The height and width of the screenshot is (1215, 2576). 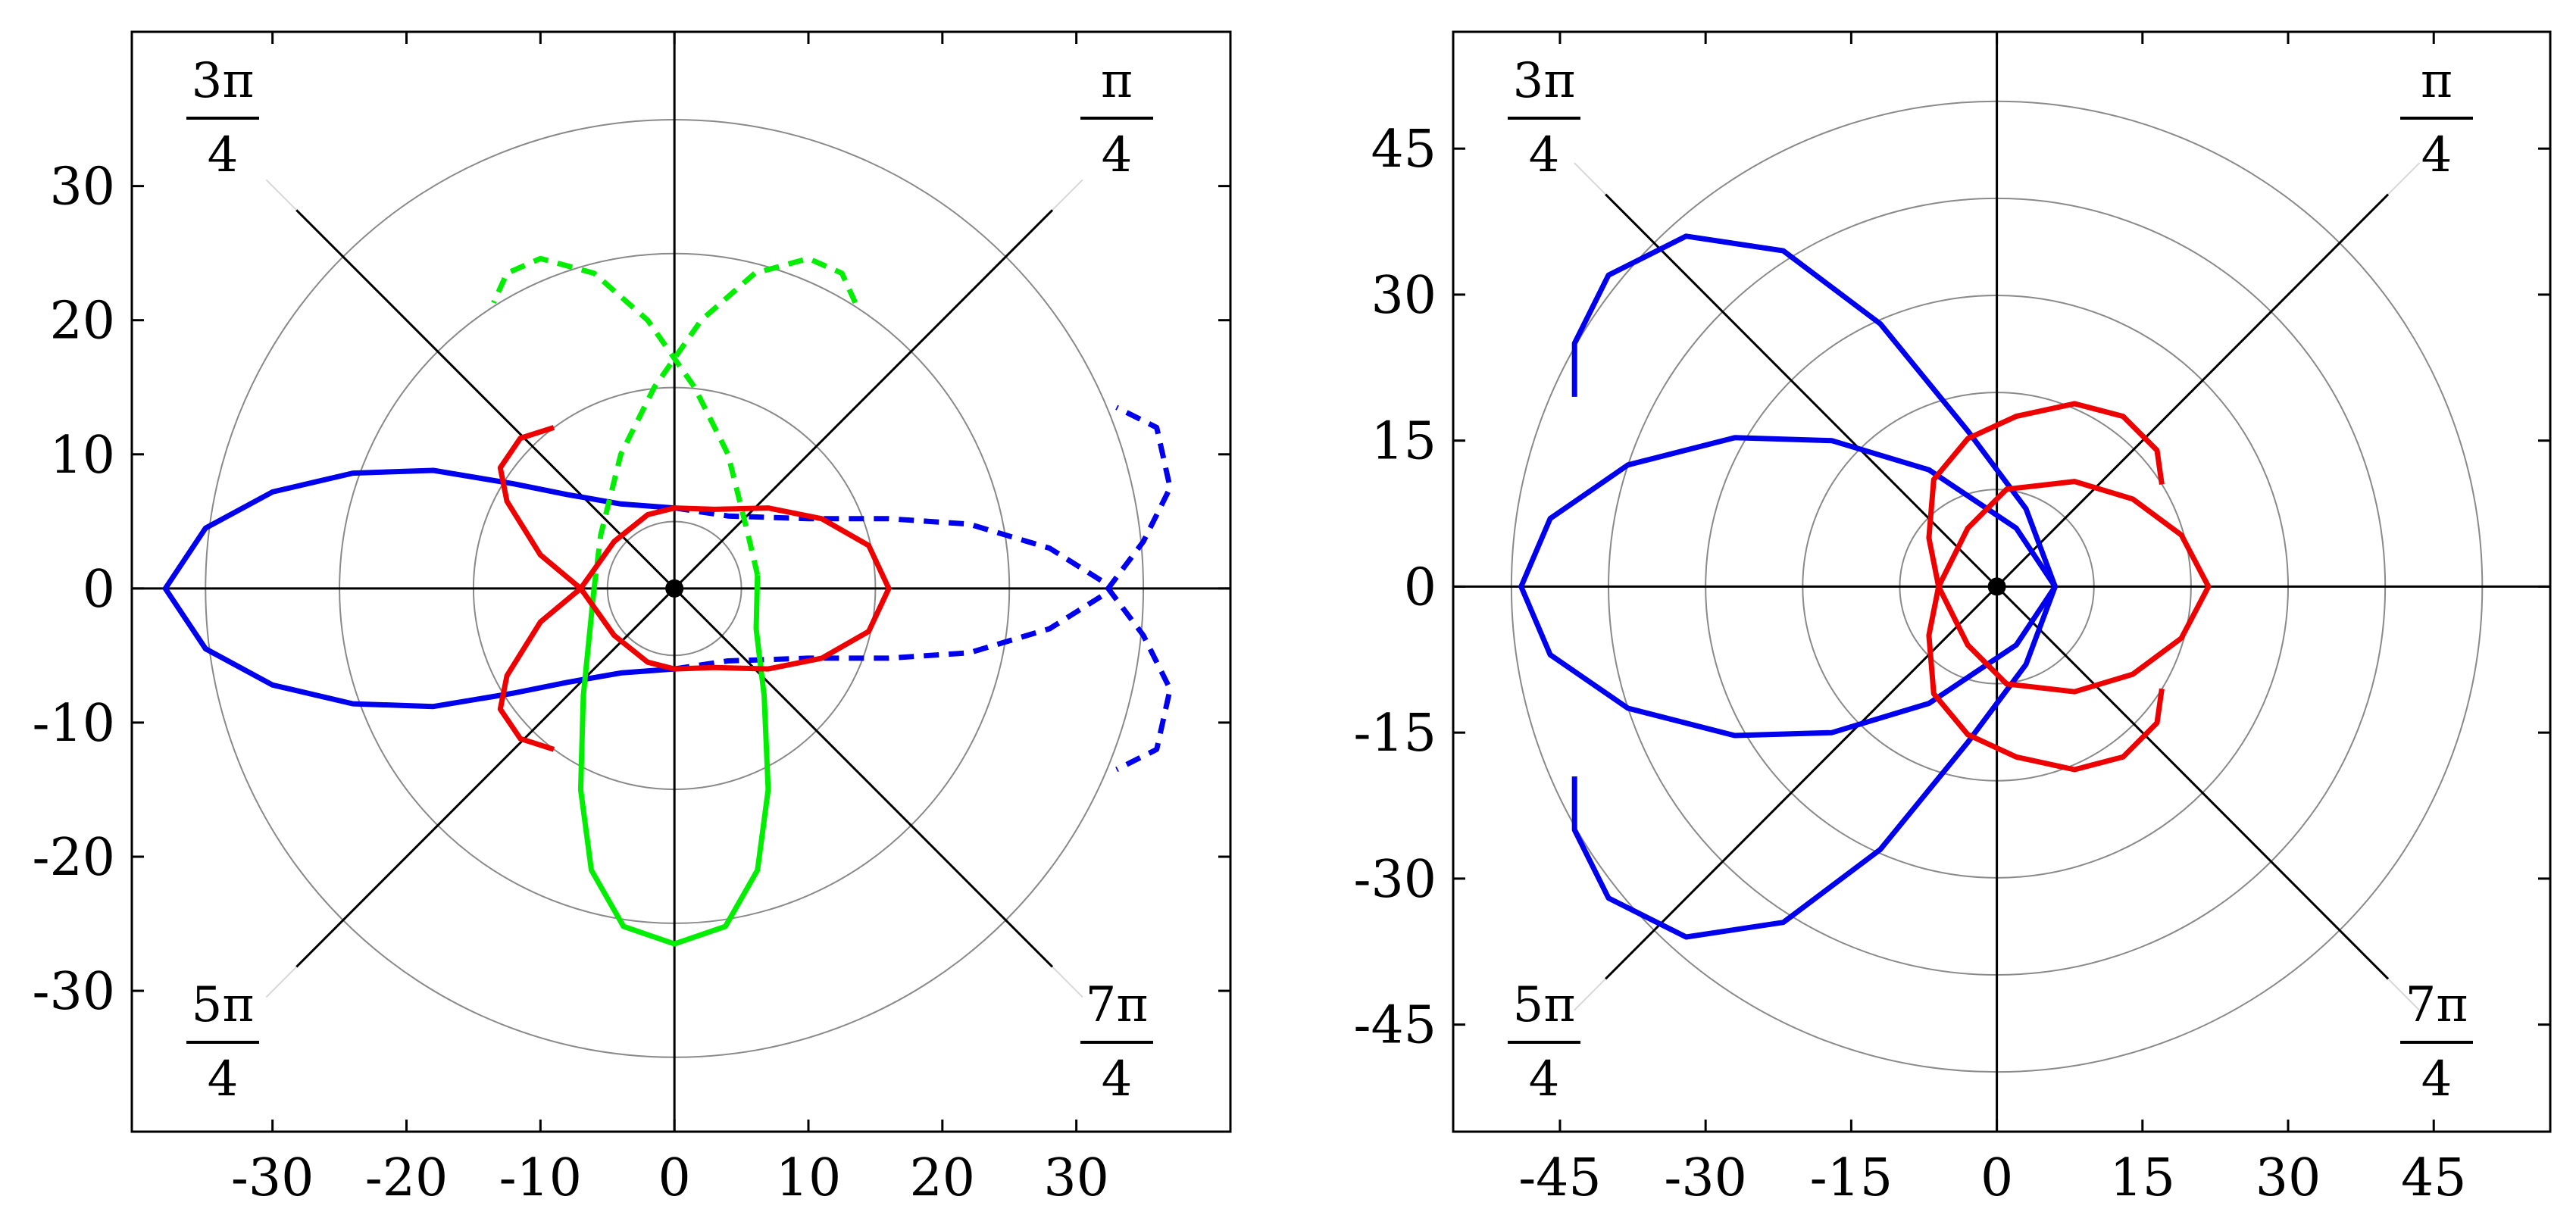 I want to click on x-tick-label: -20, so click(x=407, y=1178).